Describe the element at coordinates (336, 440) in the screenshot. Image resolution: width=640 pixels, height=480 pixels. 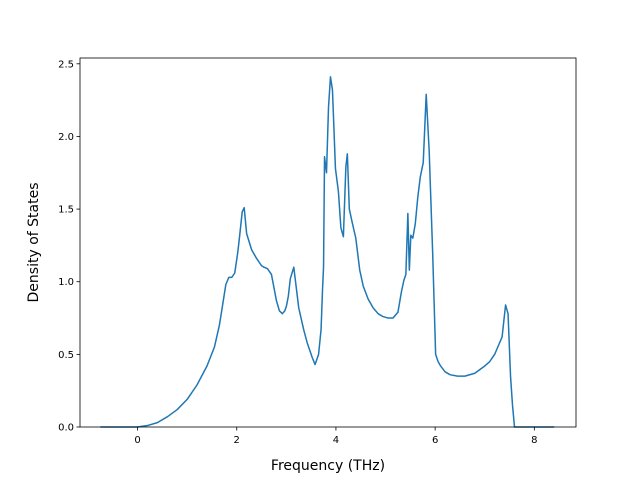
I see `x-tick-label: 4` at that location.